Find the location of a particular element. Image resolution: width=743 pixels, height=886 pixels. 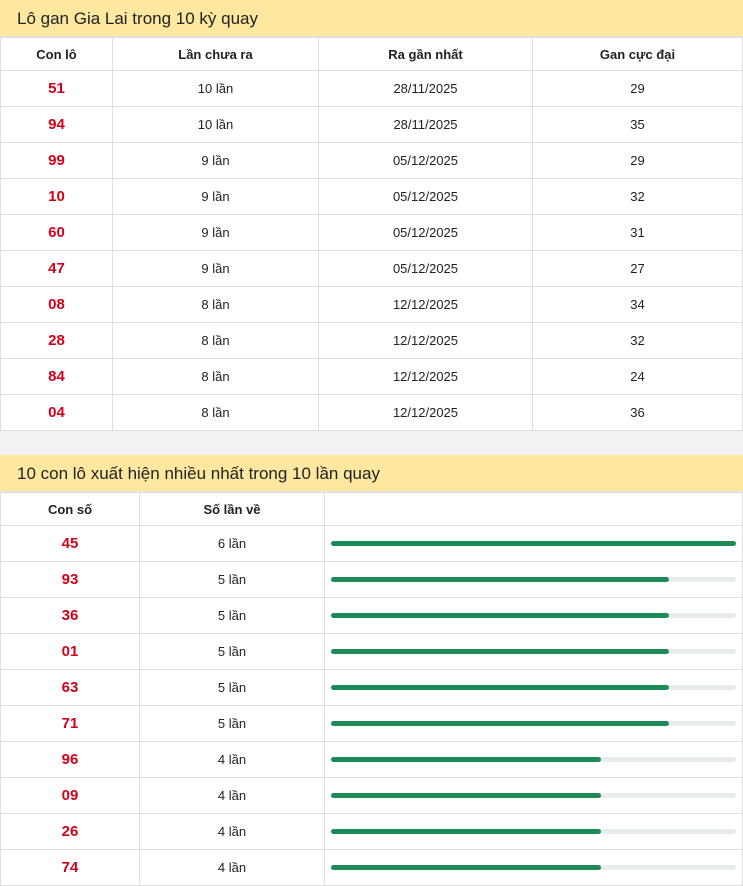

lo-number: 36 is located at coordinates (70, 615).